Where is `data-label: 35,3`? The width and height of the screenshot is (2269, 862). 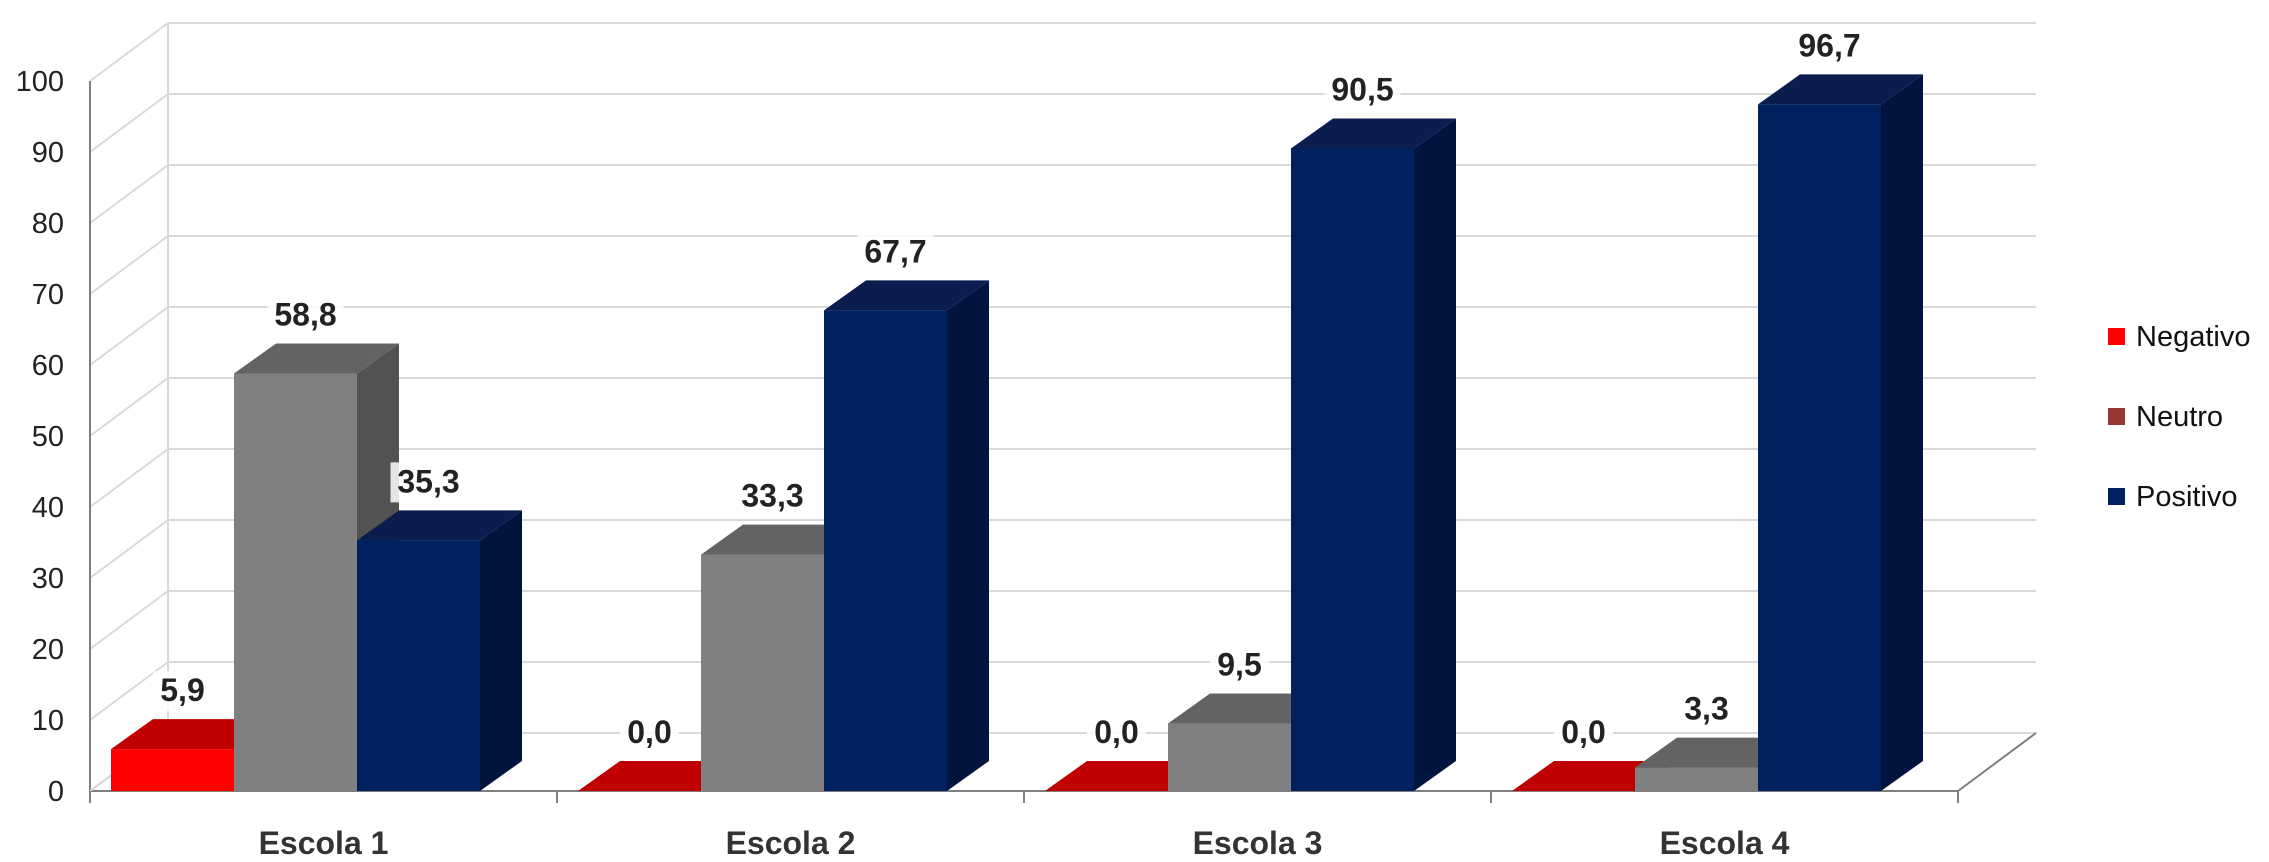 data-label: 35,3 is located at coordinates (428, 481).